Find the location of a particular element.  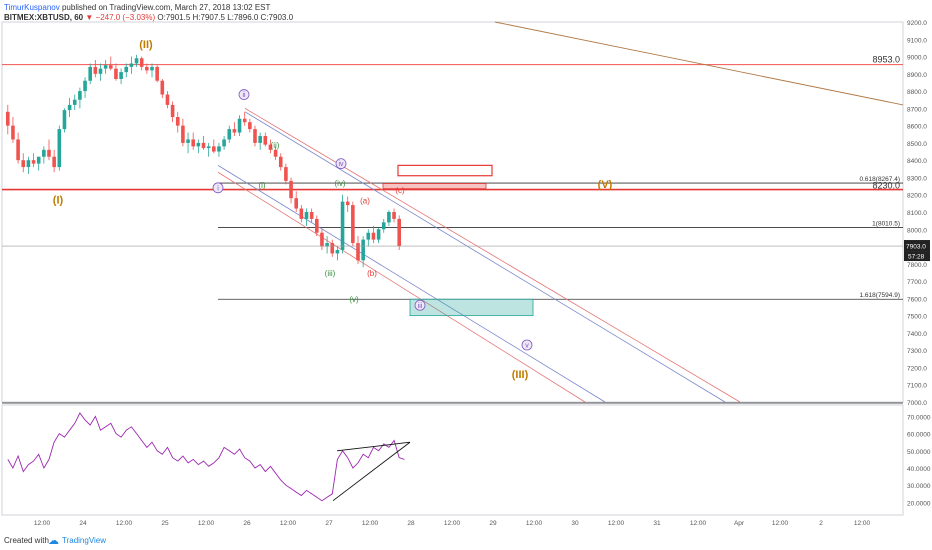

wave-label-I: (I) is located at coordinates (58, 200).